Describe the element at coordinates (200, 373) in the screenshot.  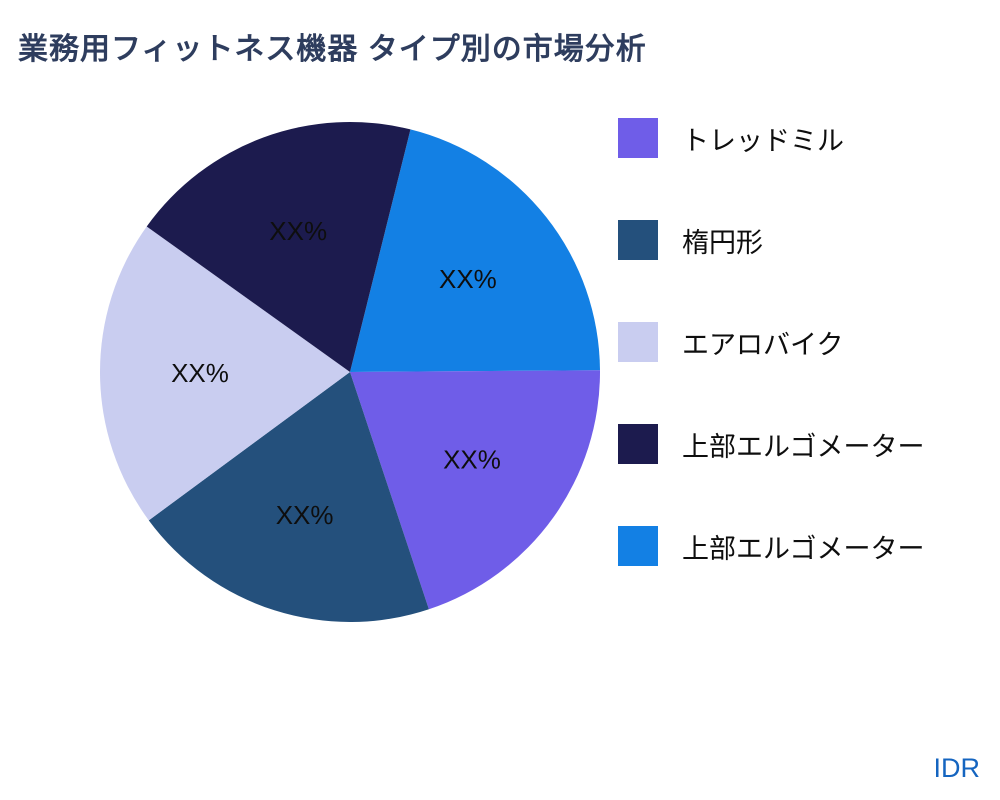
I see `pie-slice-label-3: XX%` at that location.